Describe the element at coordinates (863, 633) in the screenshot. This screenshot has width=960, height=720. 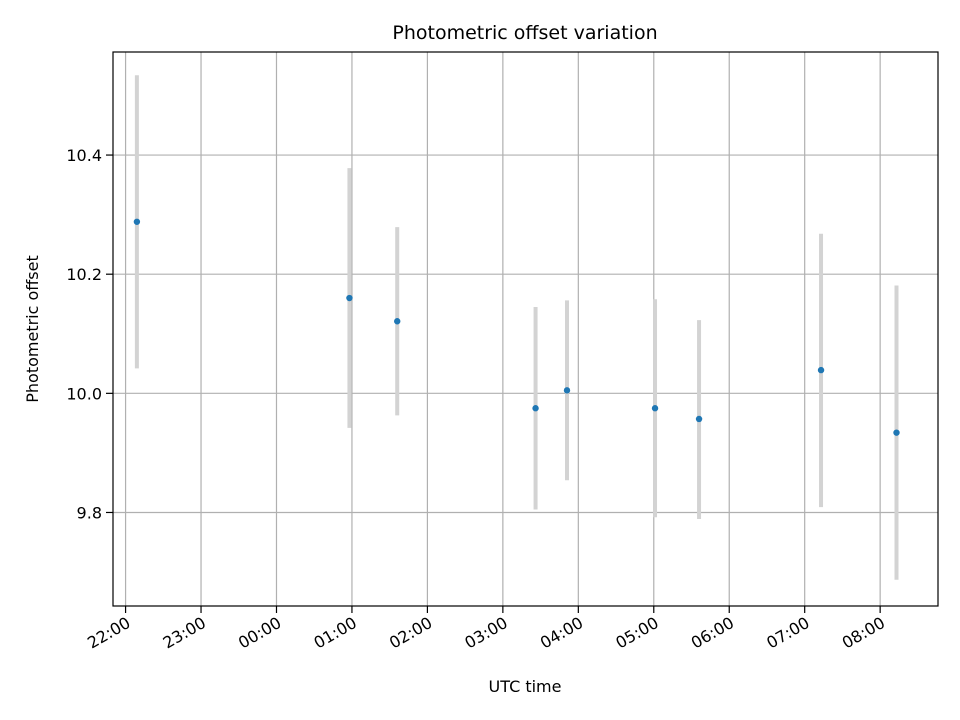
I see `x-tick-label: 08:00` at that location.